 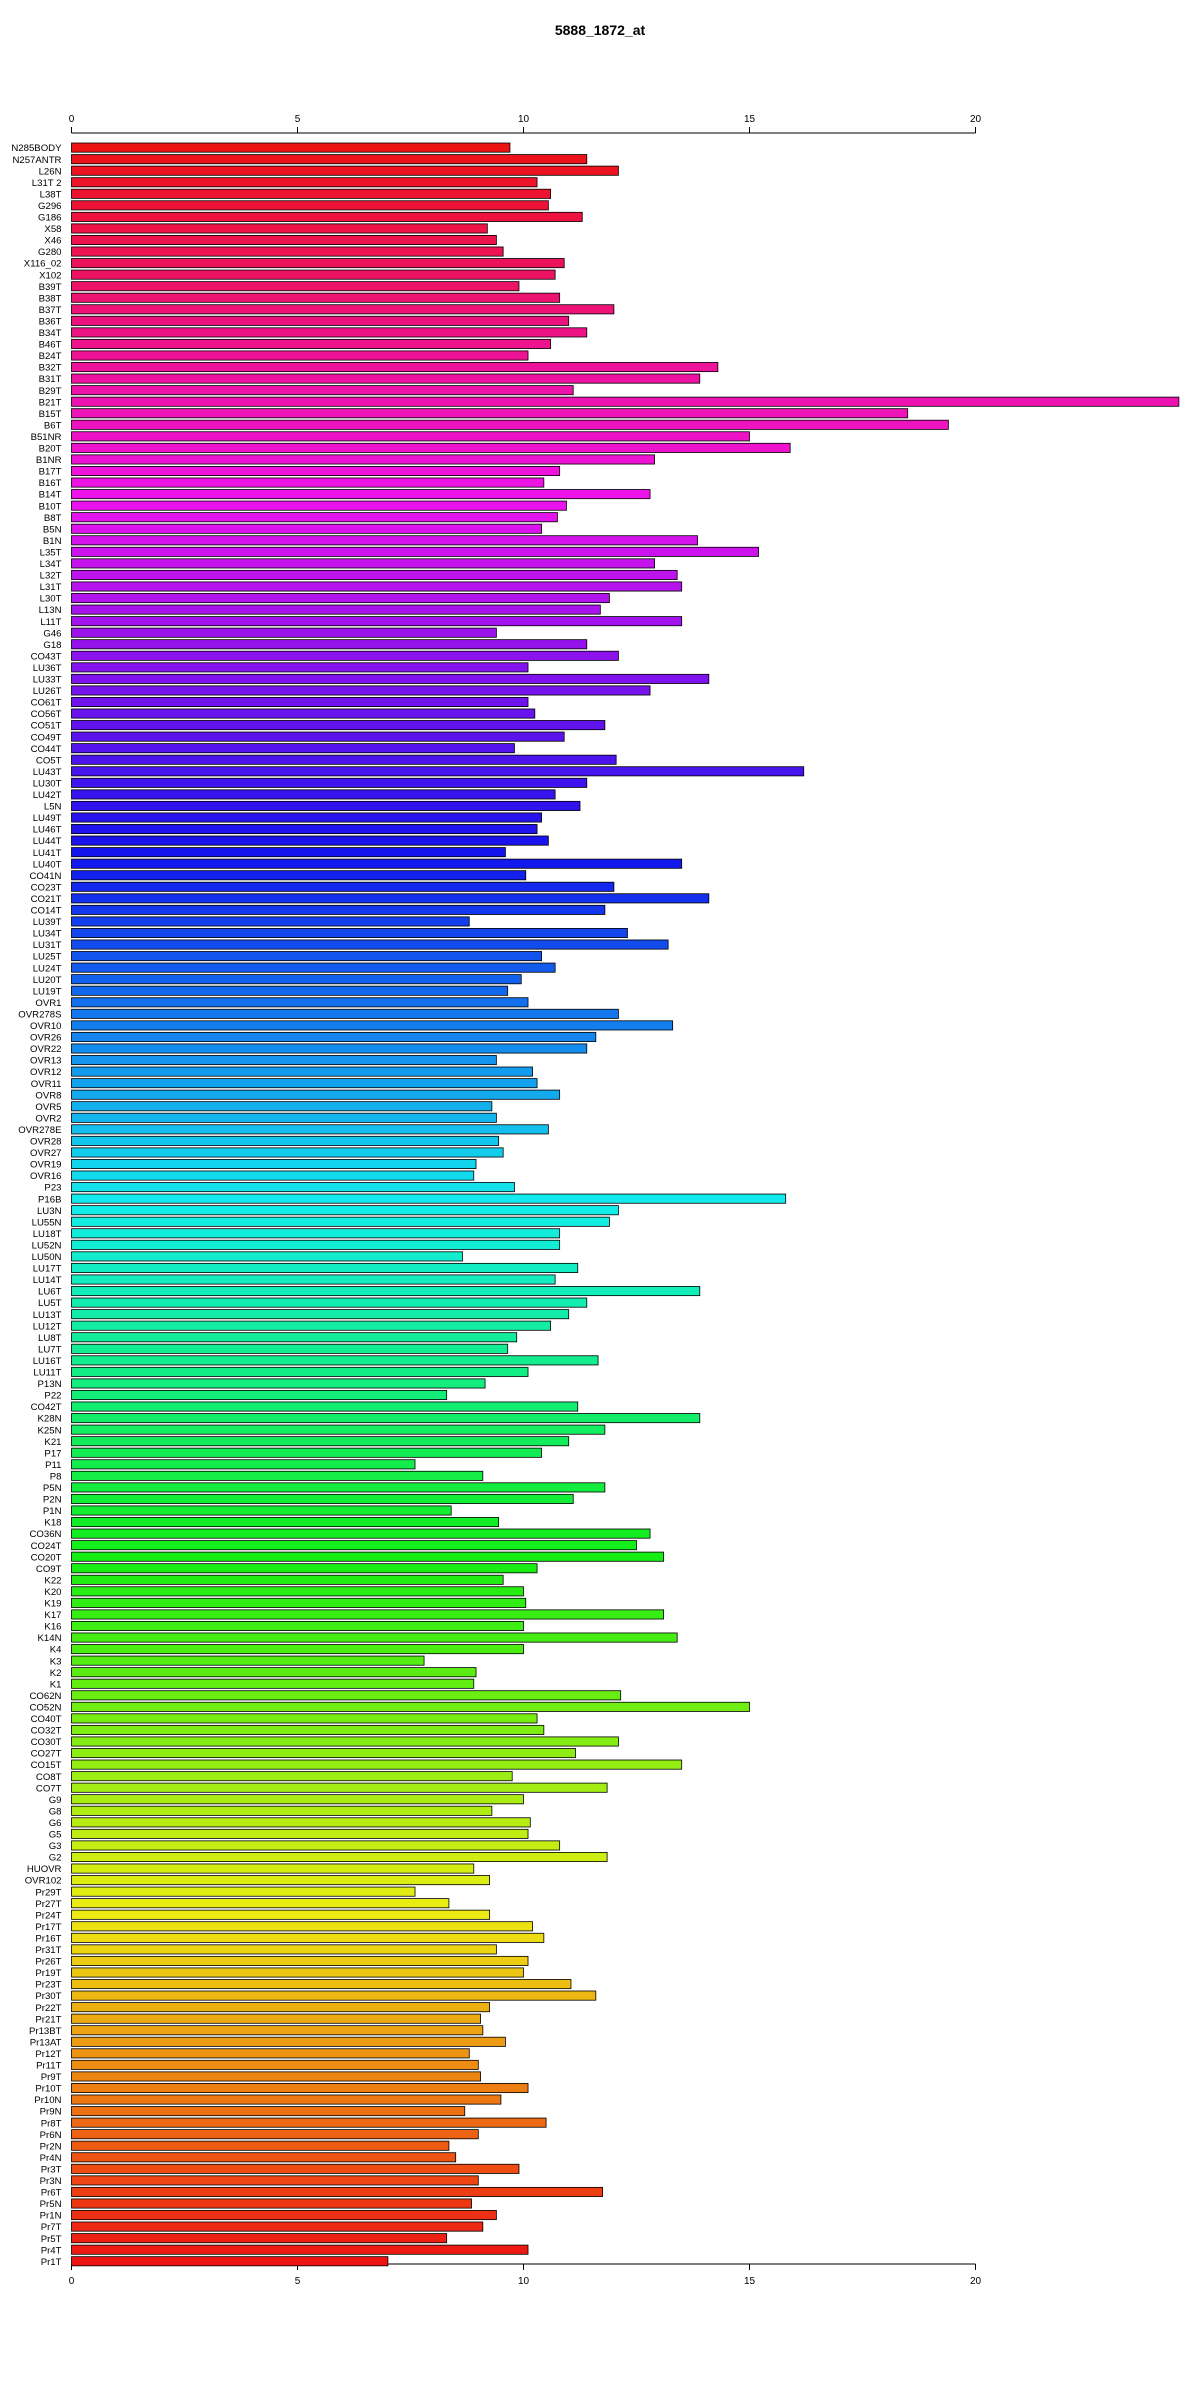 What do you see at coordinates (51, 2123) in the screenshot?
I see `category-label: Pr8T` at bounding box center [51, 2123].